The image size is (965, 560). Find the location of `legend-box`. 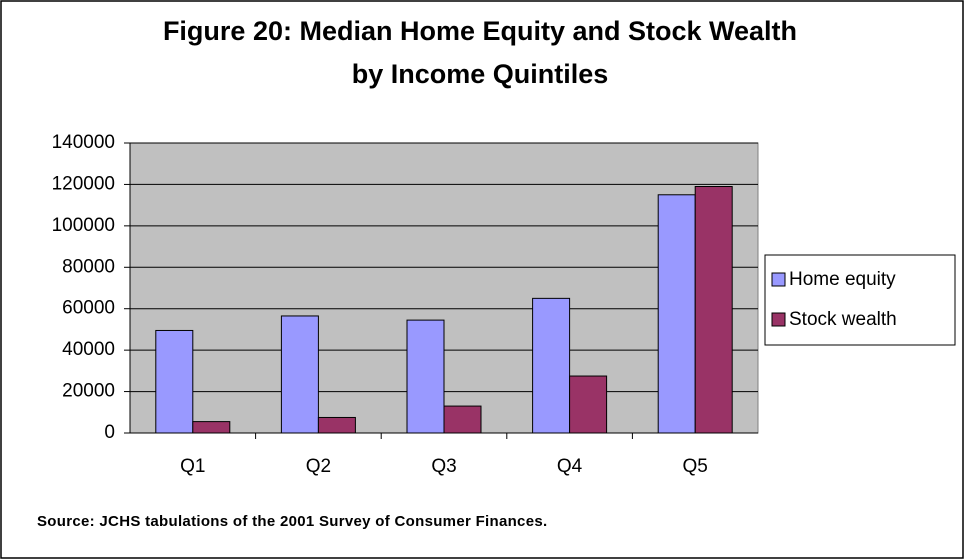

legend-box is located at coordinates (860, 300).